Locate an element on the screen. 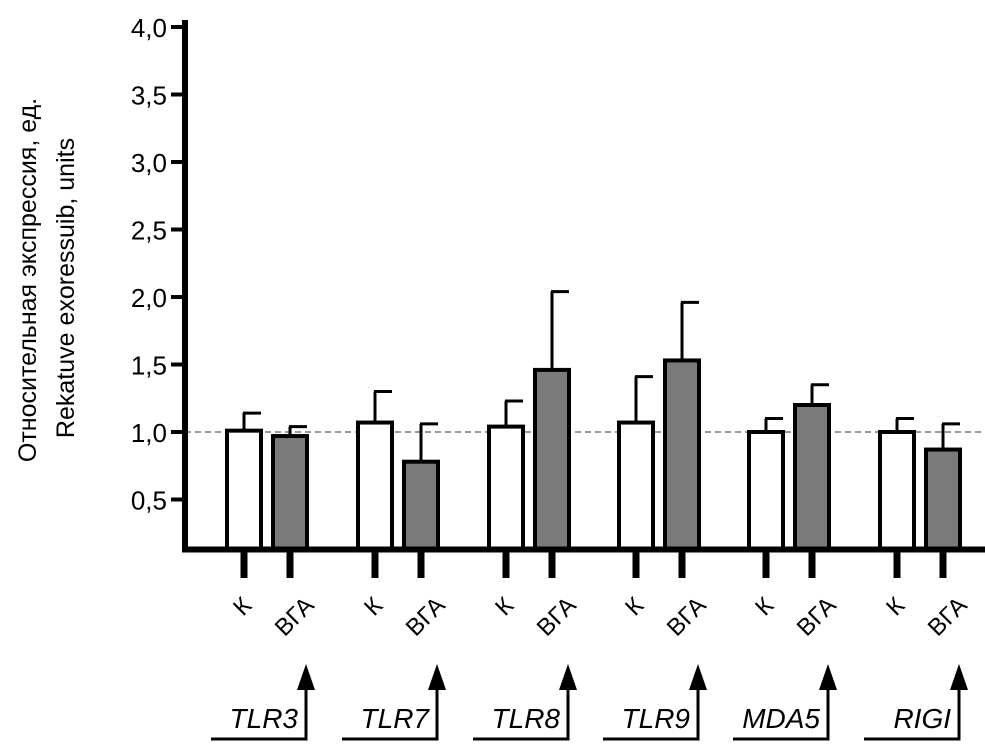  bar-tlr3-k is located at coordinates (244, 490).